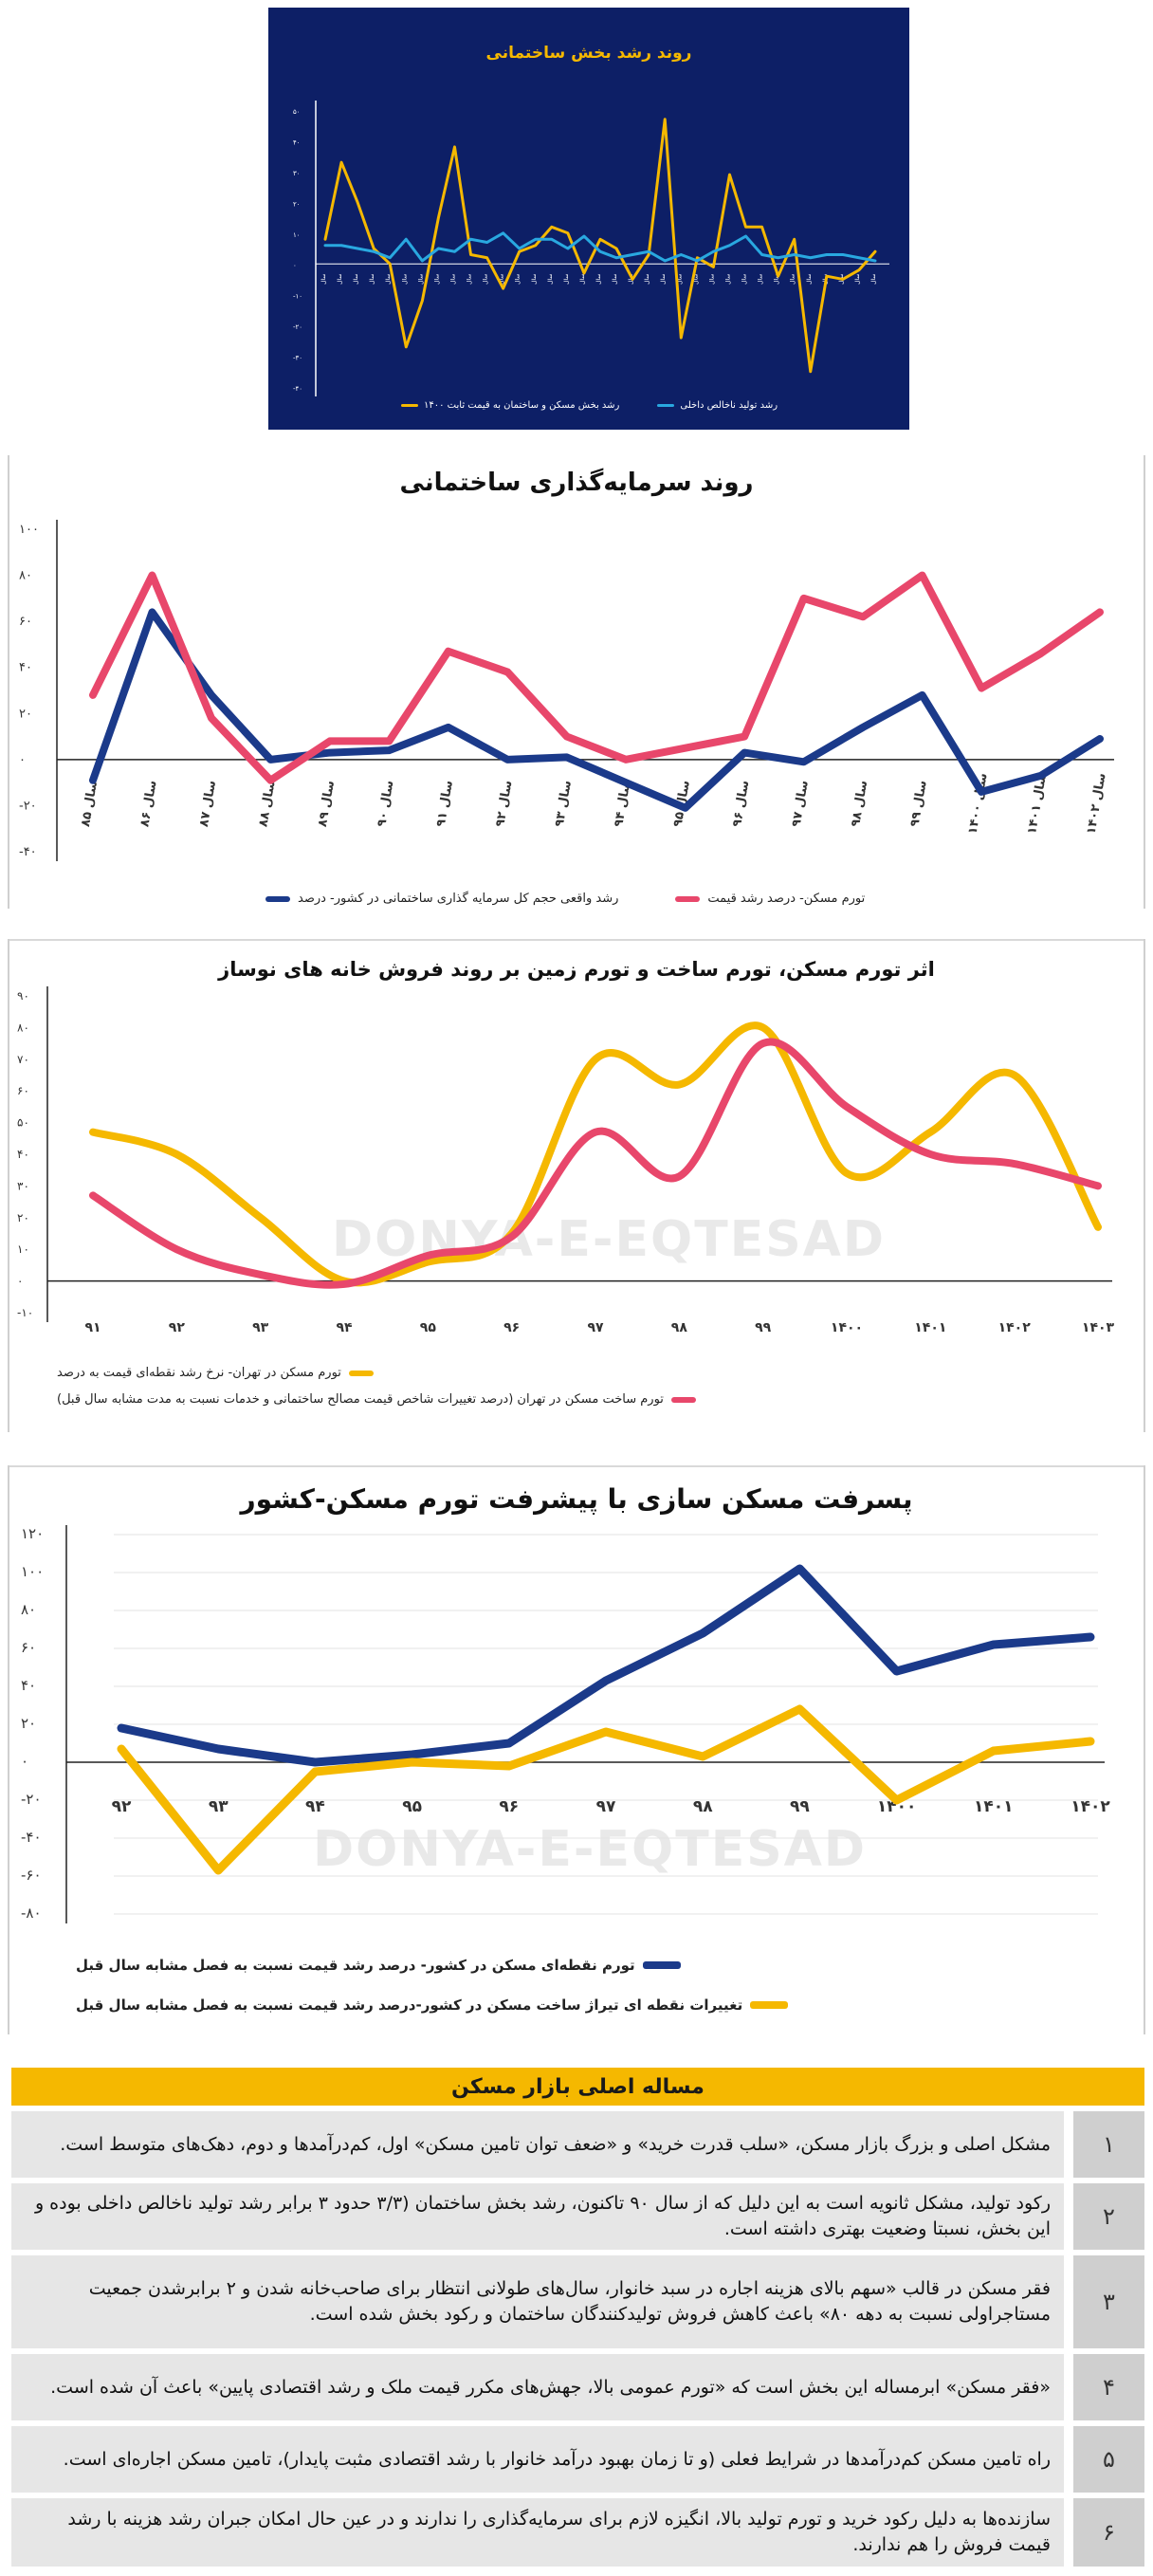  What do you see at coordinates (661, 1965) in the screenshot?
I see `chart-4-legend-a-swatch` at bounding box center [661, 1965].